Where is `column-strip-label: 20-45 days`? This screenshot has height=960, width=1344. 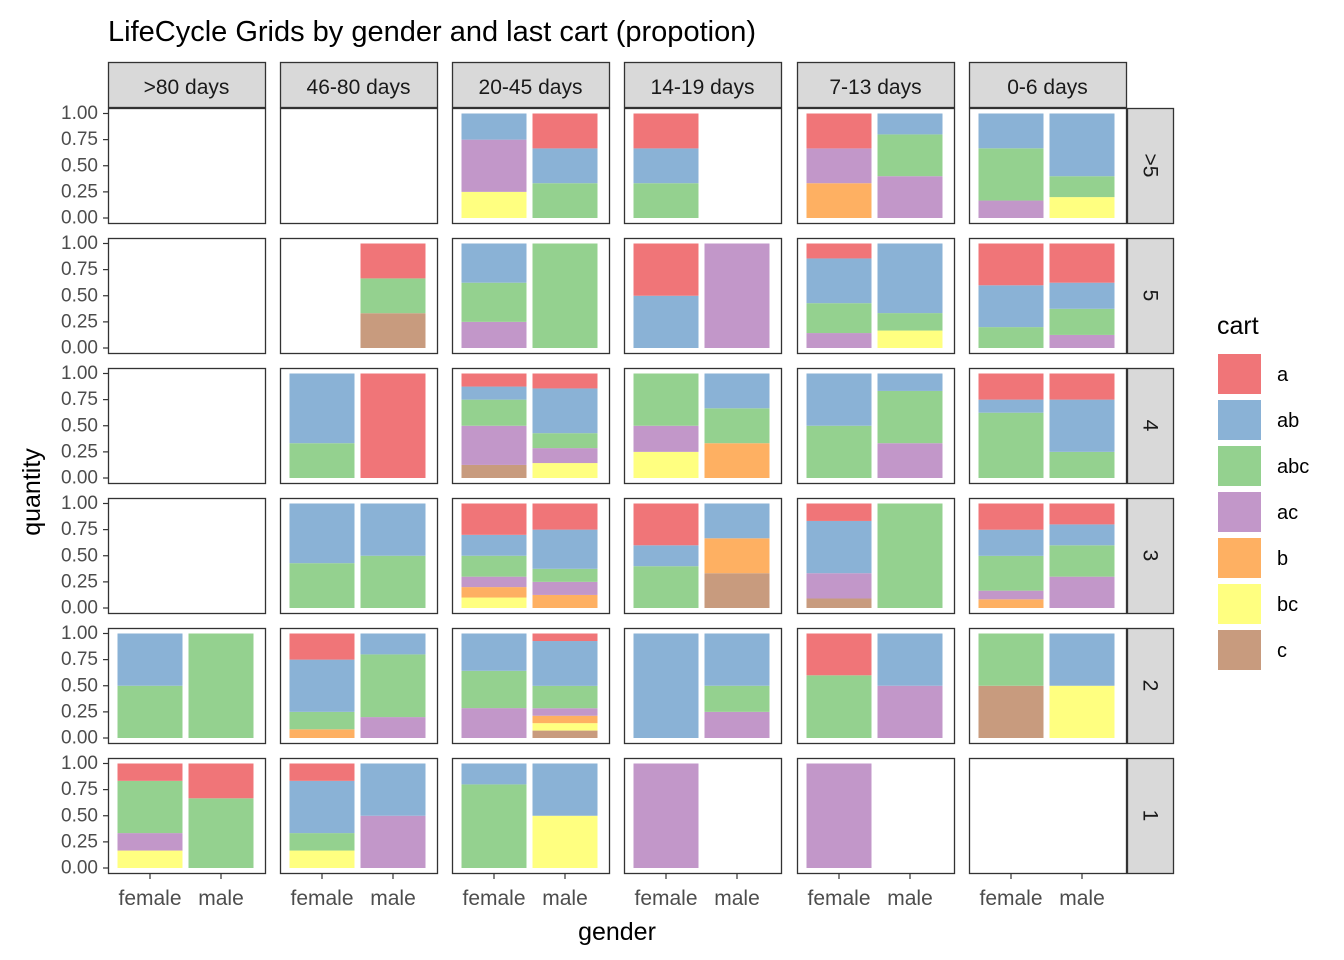
column-strip-label: 20-45 days is located at coordinates (531, 87).